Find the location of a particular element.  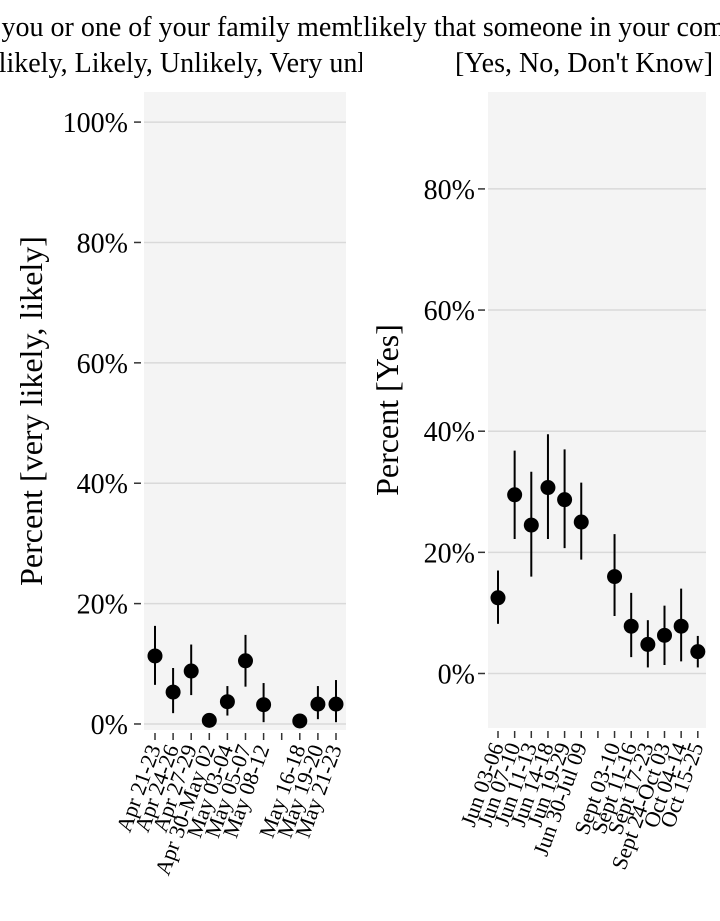

y-axis-label: Percent [Yes] is located at coordinates (387, 410).